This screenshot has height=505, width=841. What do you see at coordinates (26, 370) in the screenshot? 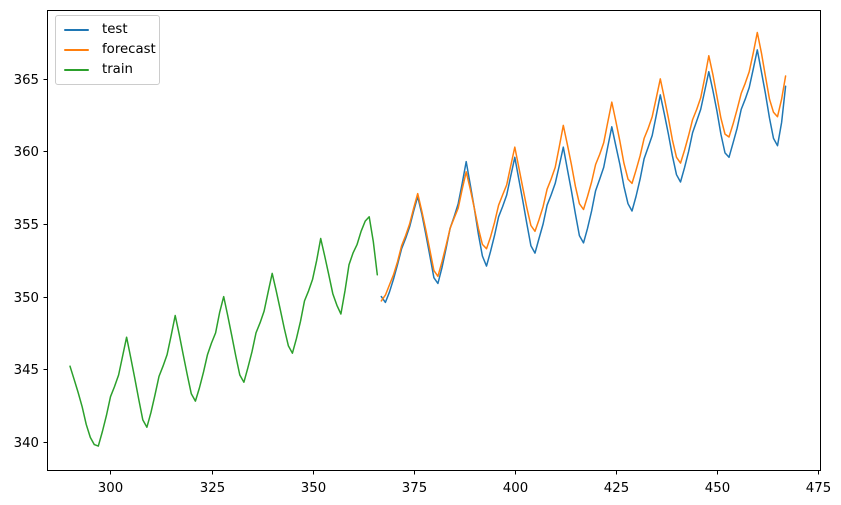
I see `y-tick-label: 345` at bounding box center [26, 370].